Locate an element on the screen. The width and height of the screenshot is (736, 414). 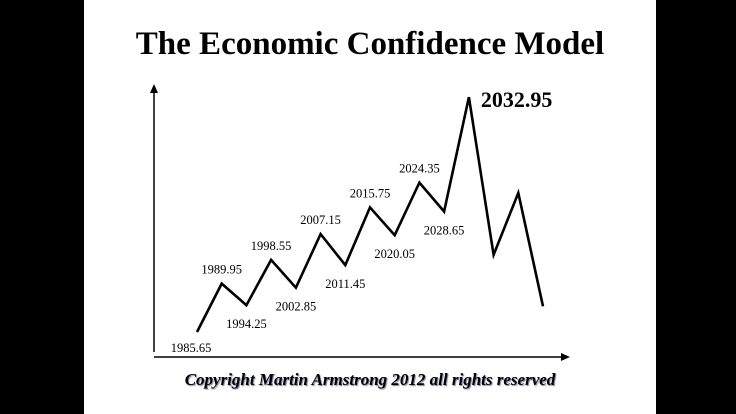
point-label-1985.65: 1985.65 is located at coordinates (191, 348).